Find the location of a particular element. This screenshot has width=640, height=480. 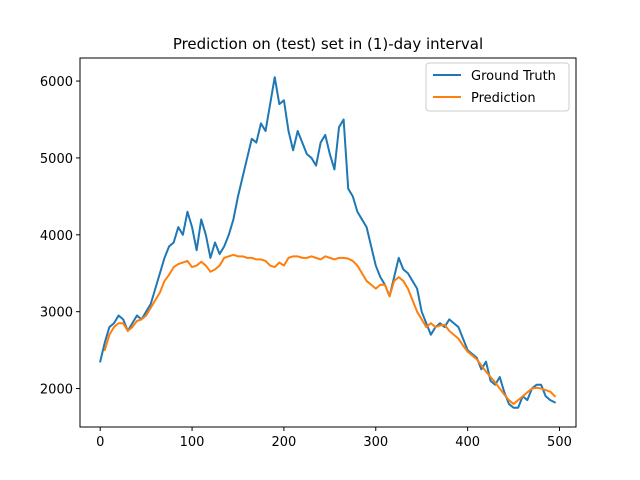

y-tick-label: 3000 is located at coordinates (56, 313).